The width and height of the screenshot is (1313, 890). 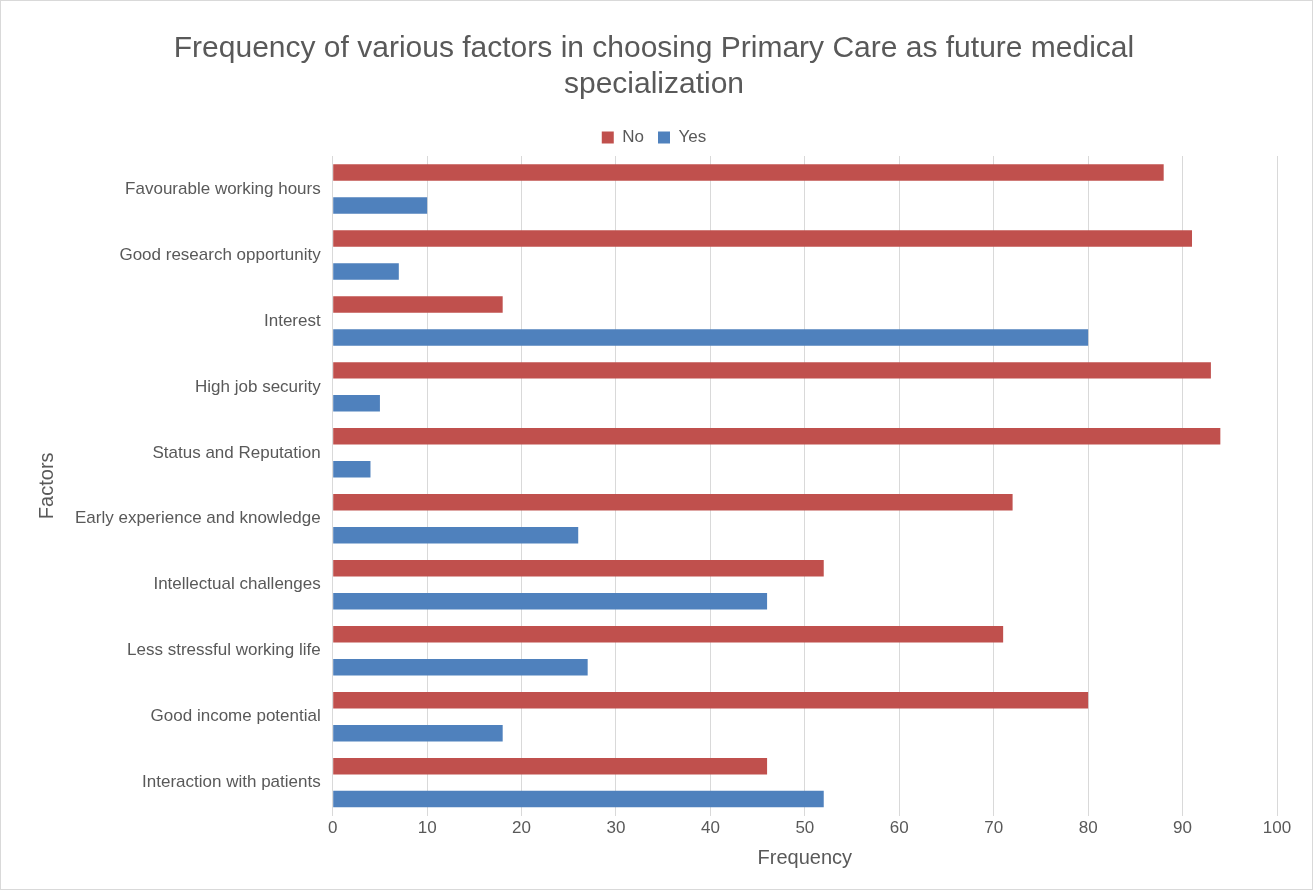 I want to click on chart-title: Frequency of various factors in choosing Primary Care as future medical specialization, so click(x=654, y=65).